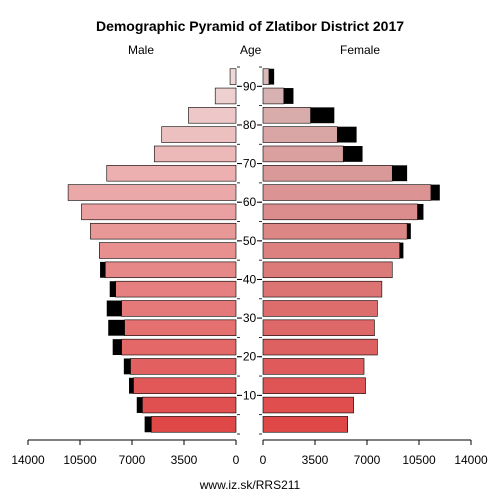 The height and width of the screenshot is (500, 500). Describe the element at coordinates (250, 86) in the screenshot. I see `age-tick-label: 90` at that location.